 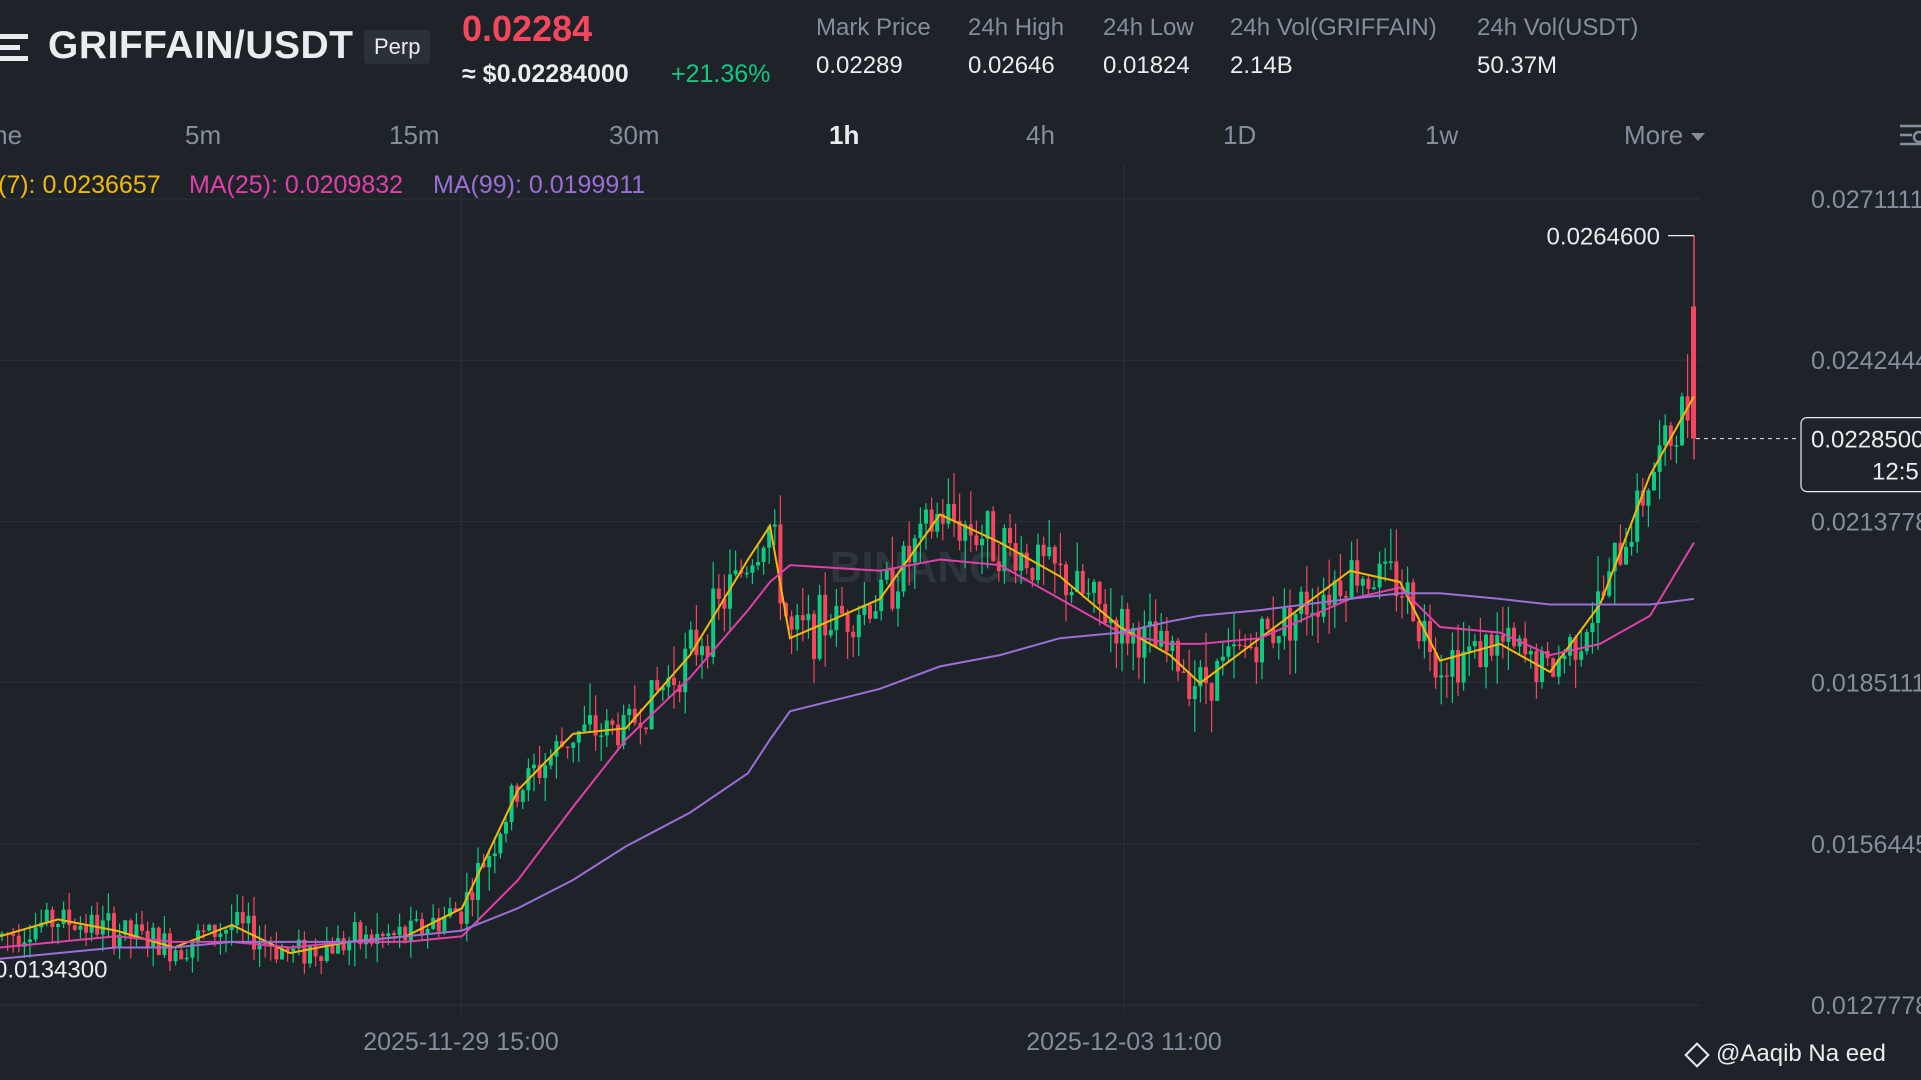 What do you see at coordinates (15, 47) in the screenshot?
I see `menu-icon` at bounding box center [15, 47].